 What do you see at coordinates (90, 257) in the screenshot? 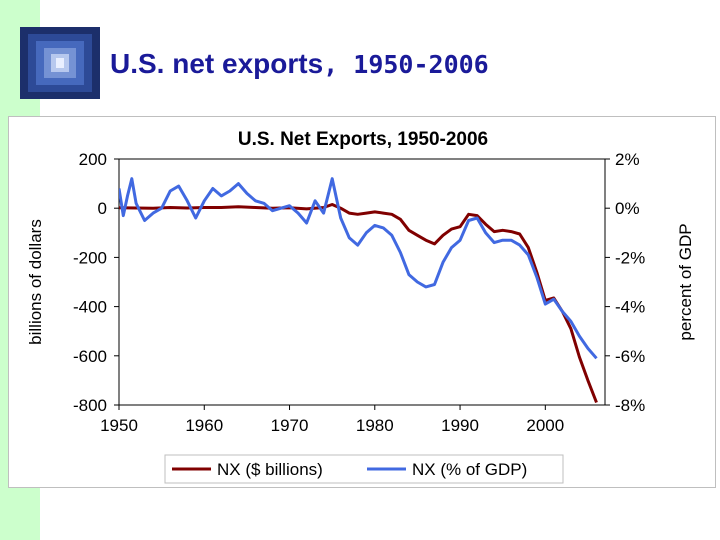
I see `left-tick-label: -200` at bounding box center [90, 257].